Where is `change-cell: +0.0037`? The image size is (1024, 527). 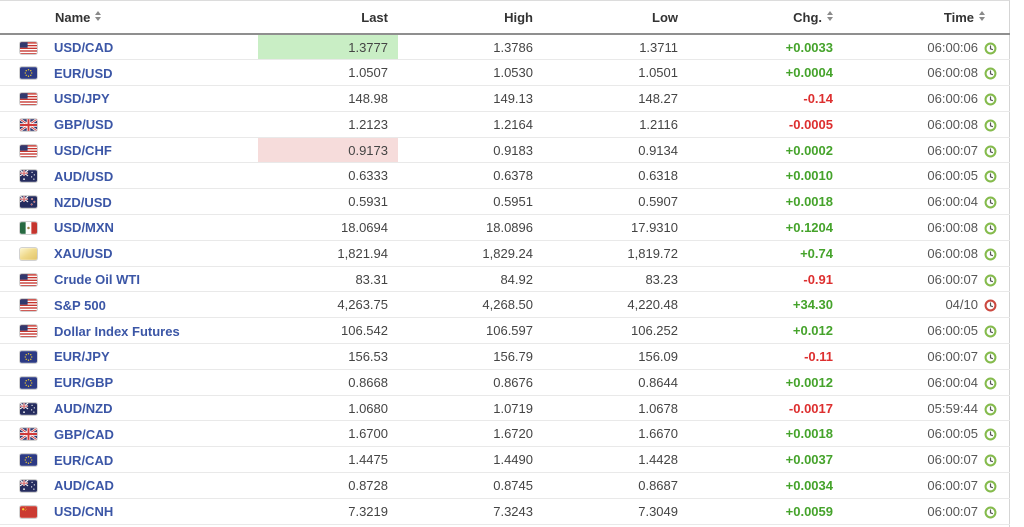 change-cell: +0.0037 is located at coordinates (765, 460).